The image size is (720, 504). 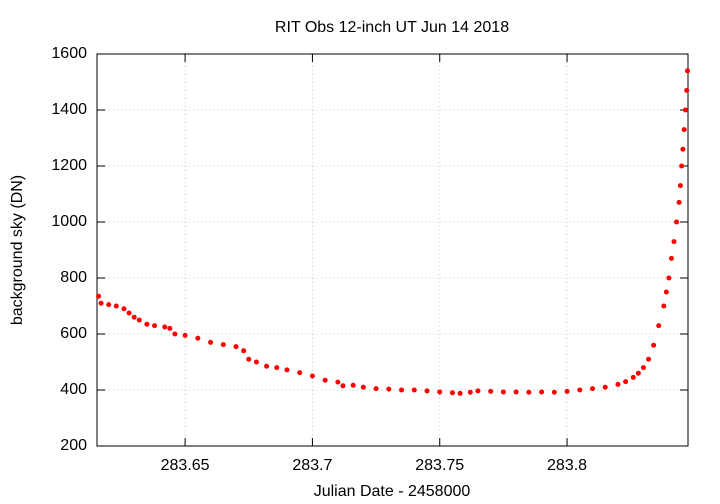 I want to click on y-tick-label: 1600, so click(x=69, y=53).